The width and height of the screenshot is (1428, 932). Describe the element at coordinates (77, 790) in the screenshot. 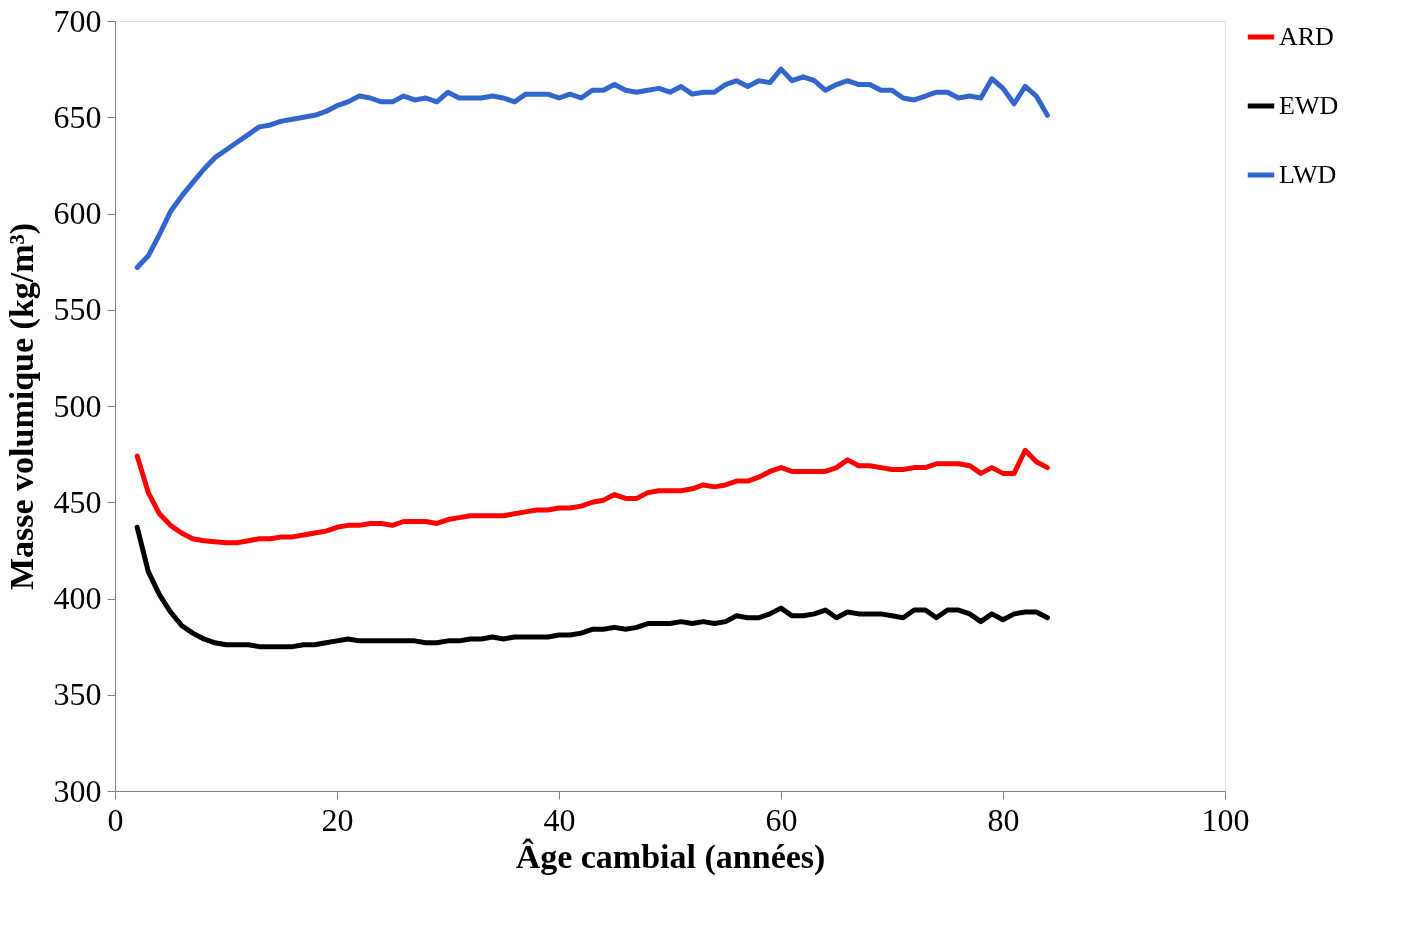

I see `y-tick-label: 300` at that location.